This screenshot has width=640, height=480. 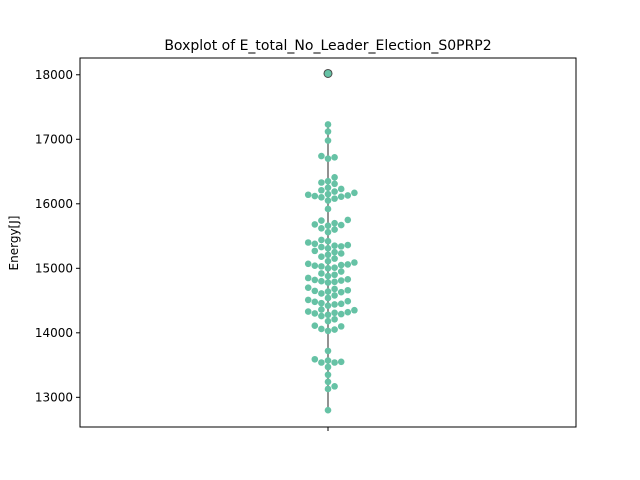 What do you see at coordinates (57, 236) in the screenshot?
I see `y-axis: 13000 14000 15000 16000 17000 18000` at bounding box center [57, 236].